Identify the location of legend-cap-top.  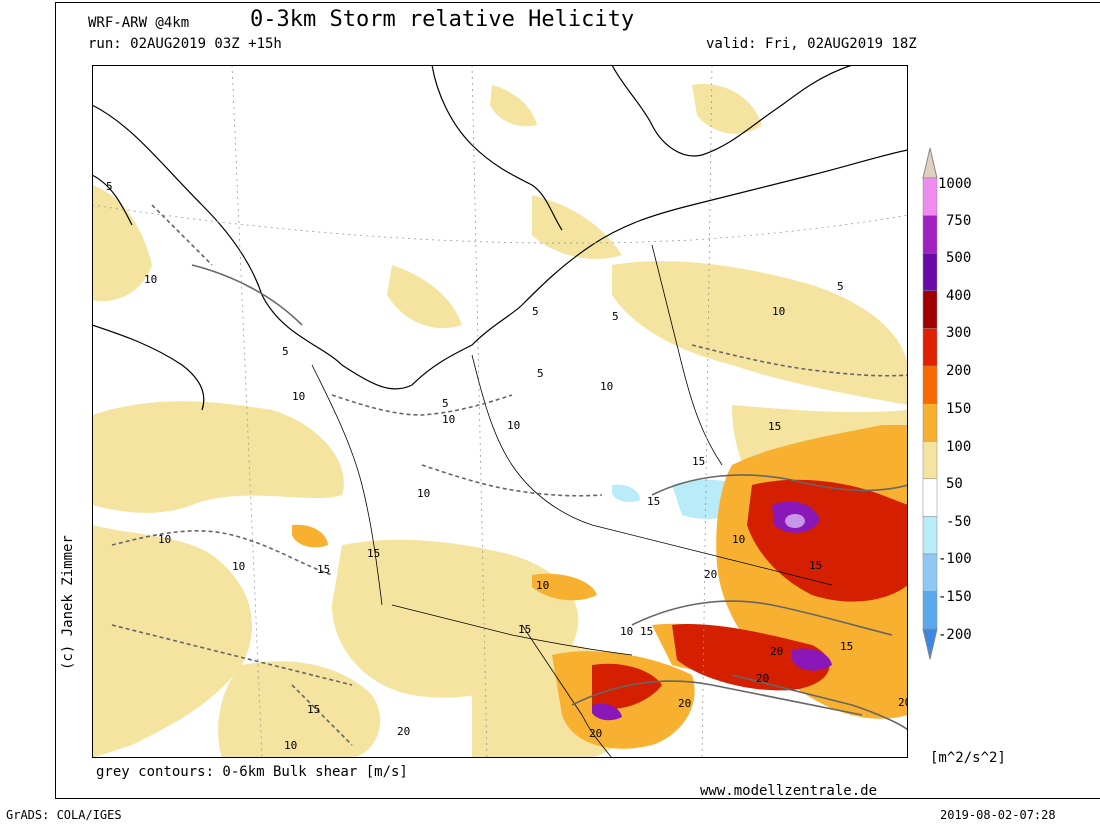
(930, 163).